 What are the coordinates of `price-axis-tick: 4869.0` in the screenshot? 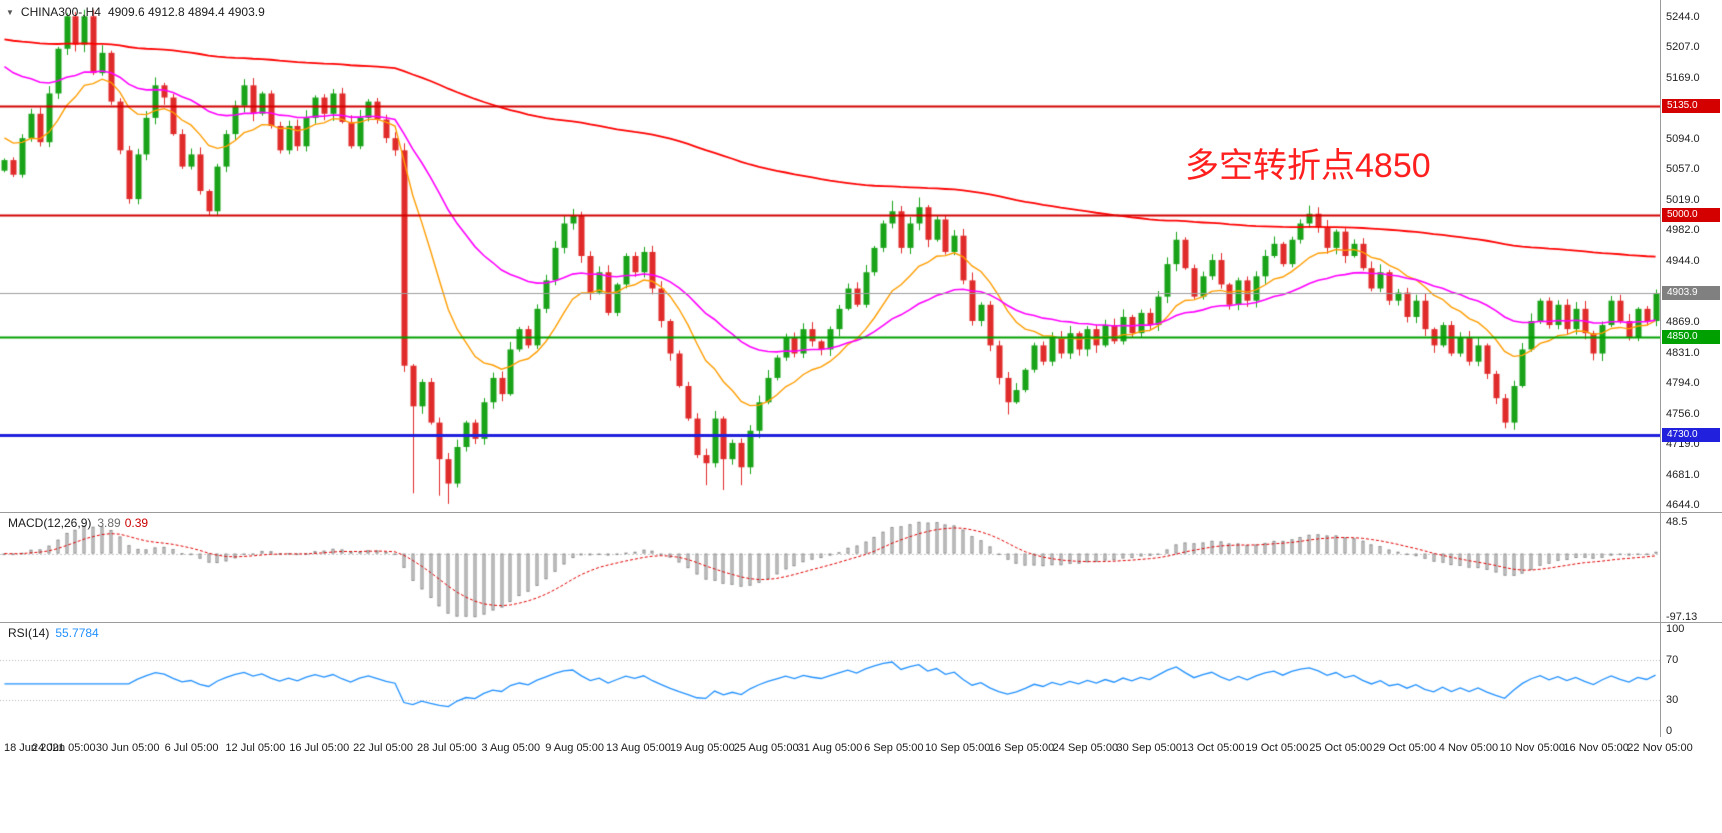 It's located at (1683, 321).